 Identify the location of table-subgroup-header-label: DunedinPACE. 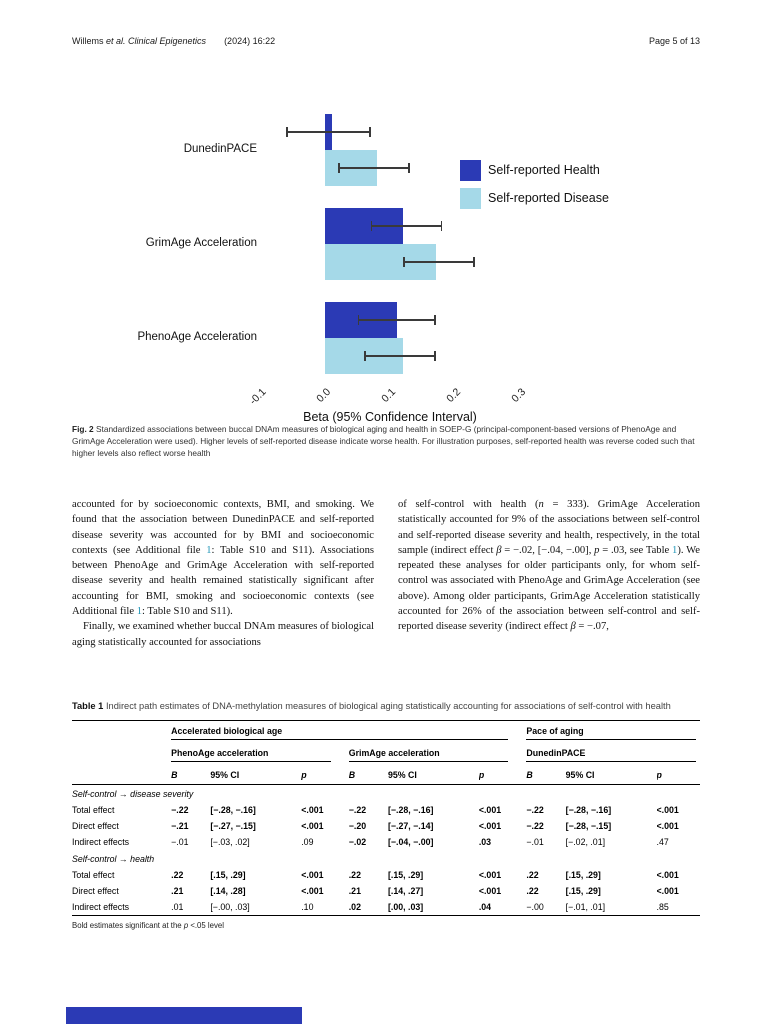
(611, 755).